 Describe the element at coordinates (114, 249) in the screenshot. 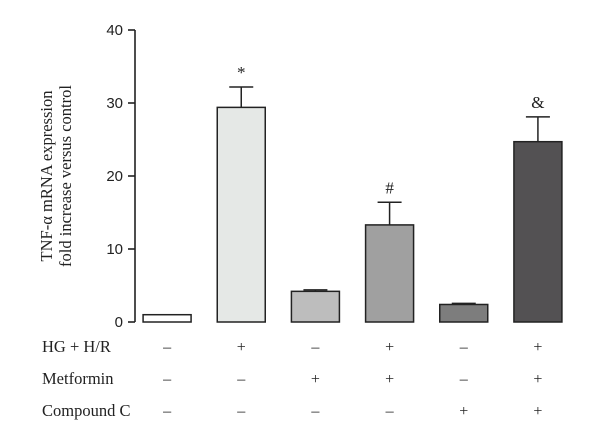

I see `y-tick-label: 10` at that location.